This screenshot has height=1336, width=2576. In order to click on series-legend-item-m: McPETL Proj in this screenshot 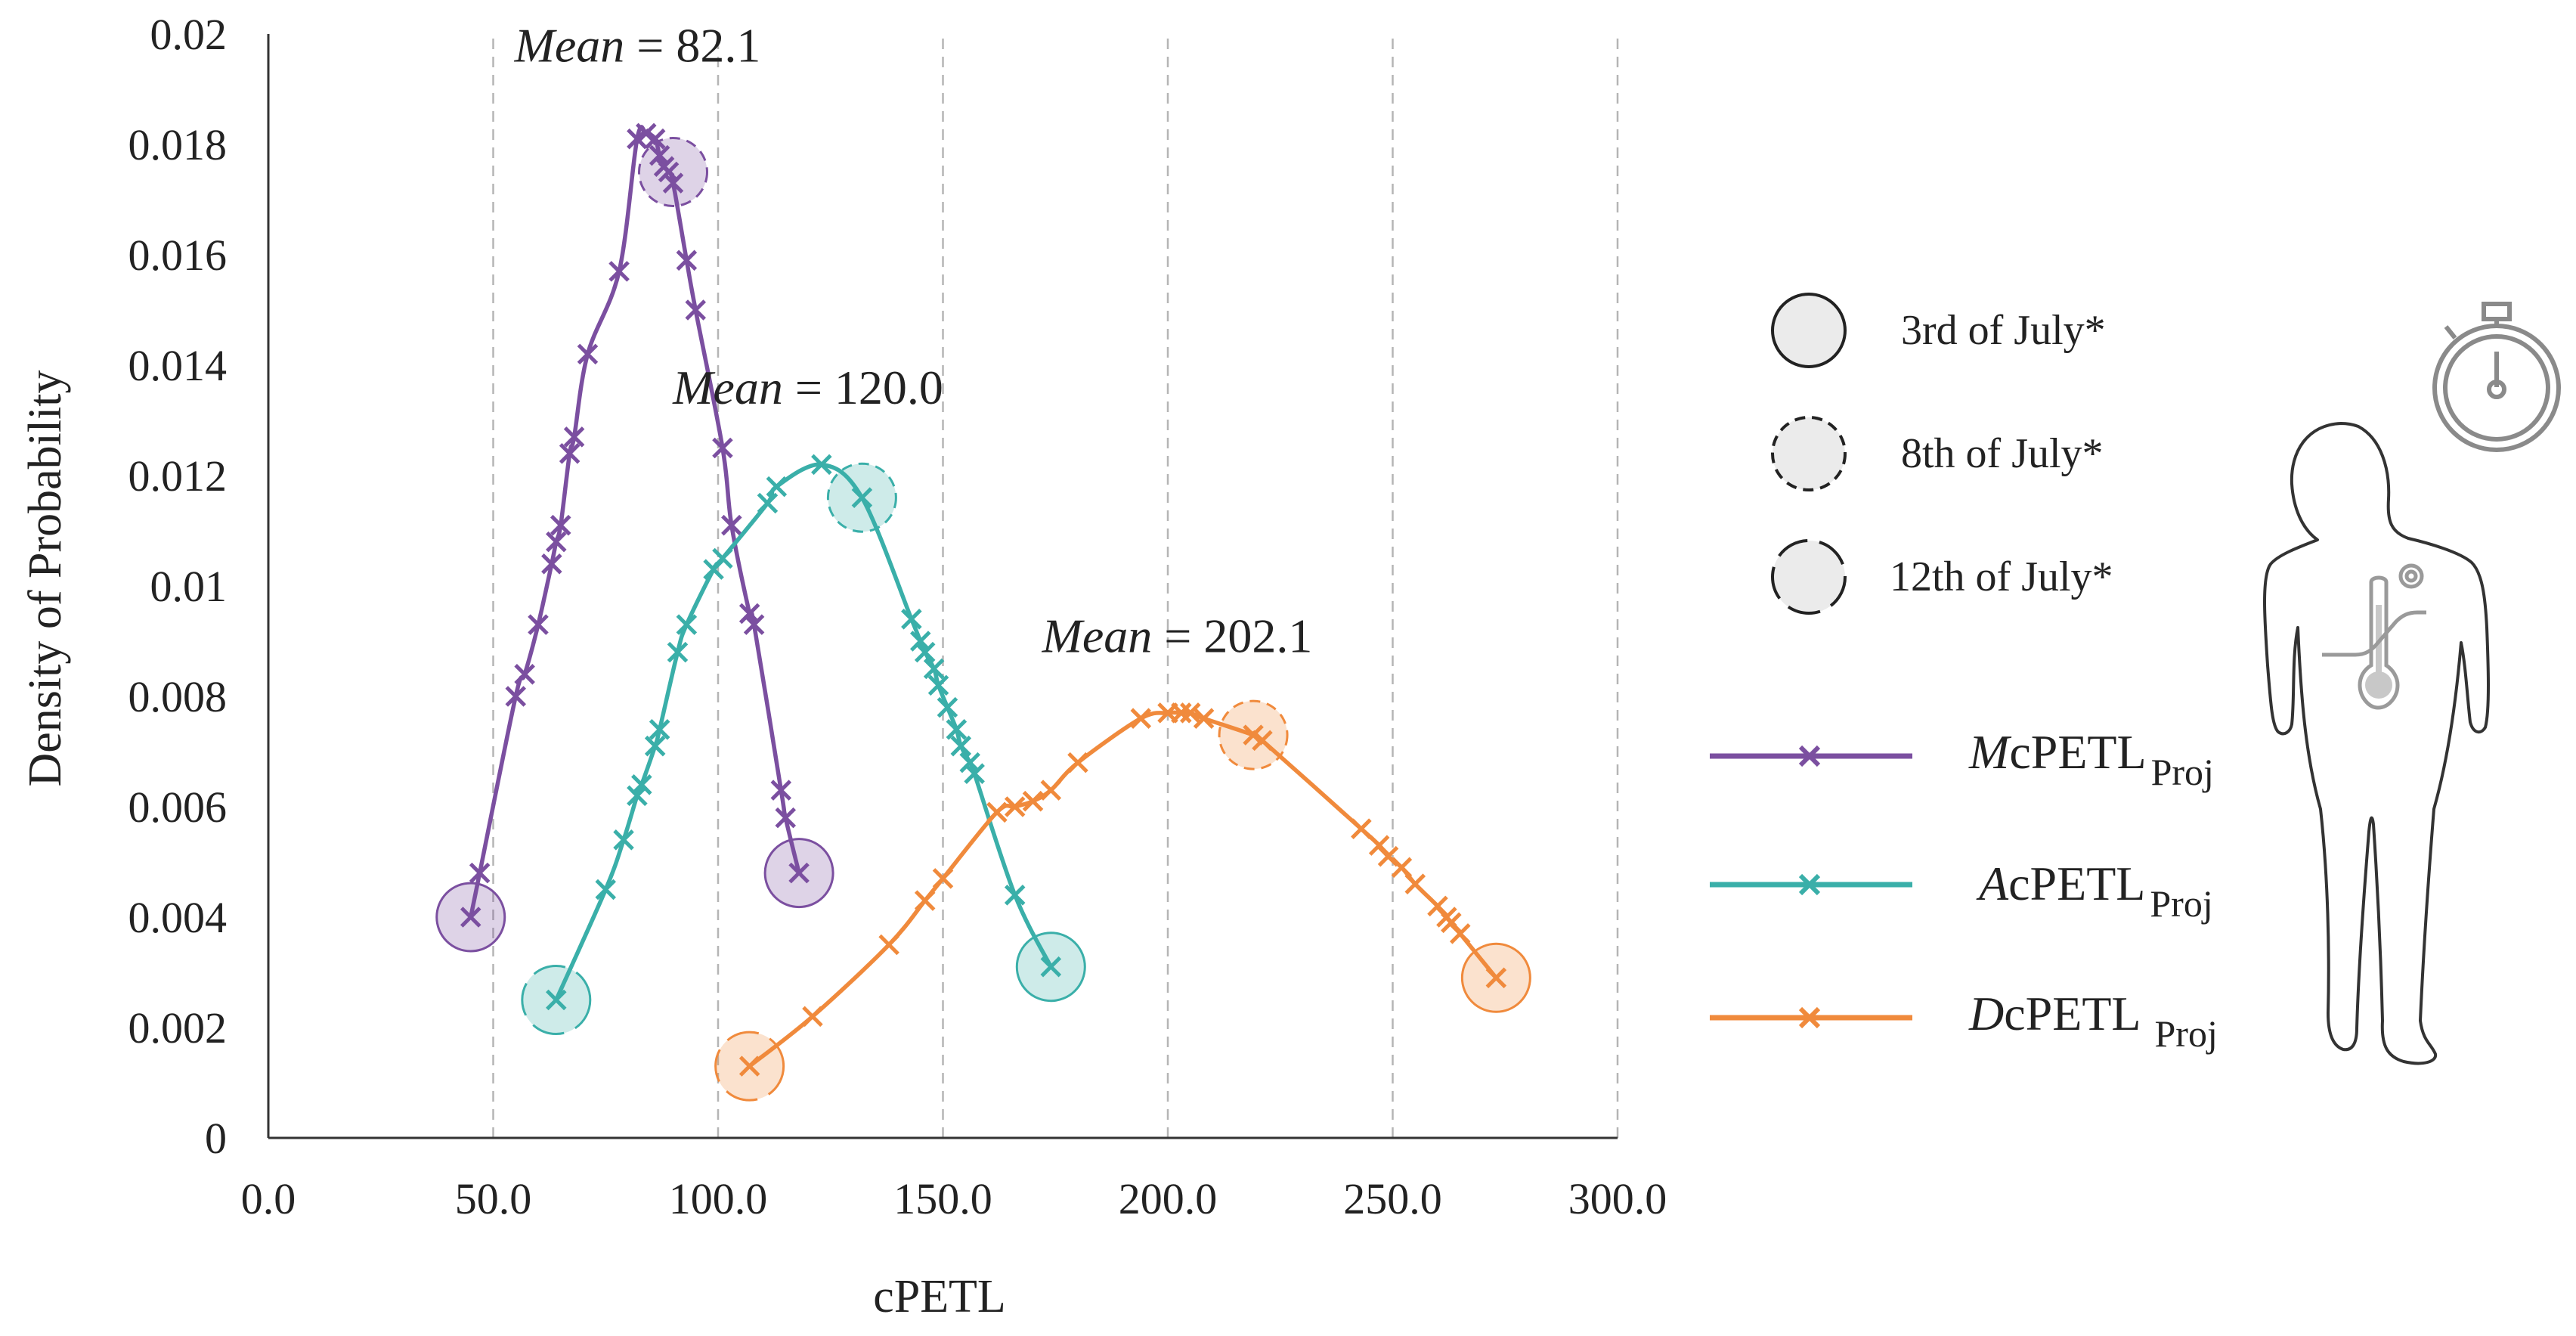, I will do `click(1962, 759)`.